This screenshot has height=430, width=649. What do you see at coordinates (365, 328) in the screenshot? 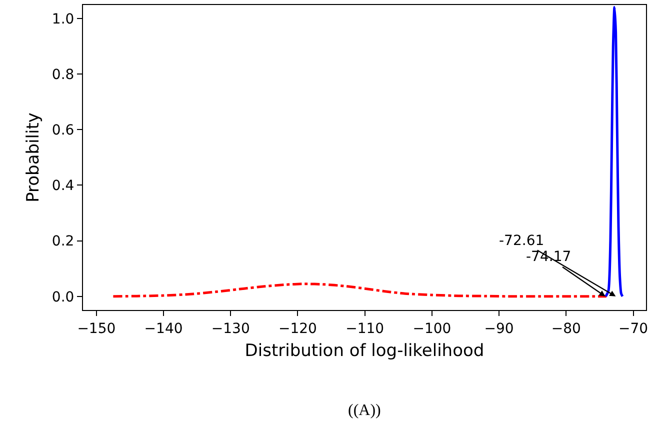
I see `x-tick-label: −110` at bounding box center [365, 328].